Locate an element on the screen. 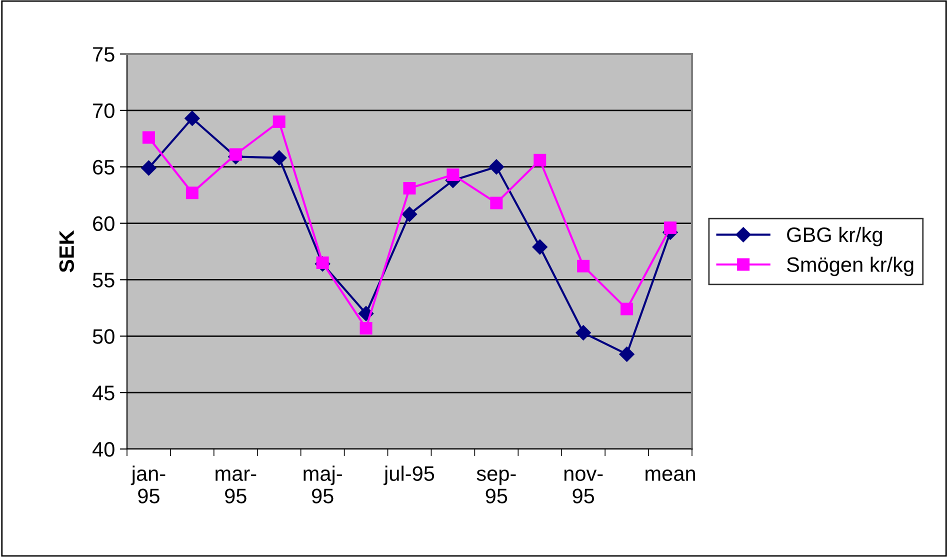 The image size is (948, 557). x-tick-label: sep- 95 is located at coordinates (496, 487).